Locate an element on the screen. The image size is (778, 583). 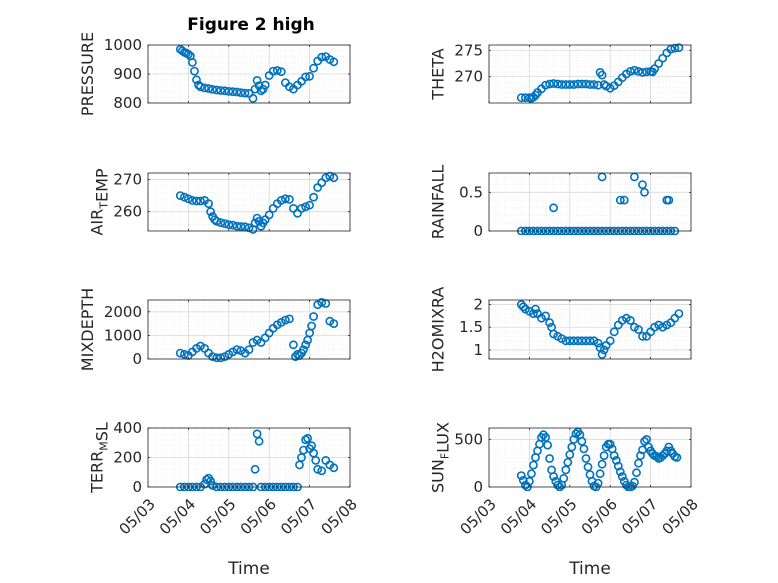
subplot-4: 0 0.5 RAINFALL is located at coordinates (560, 202).